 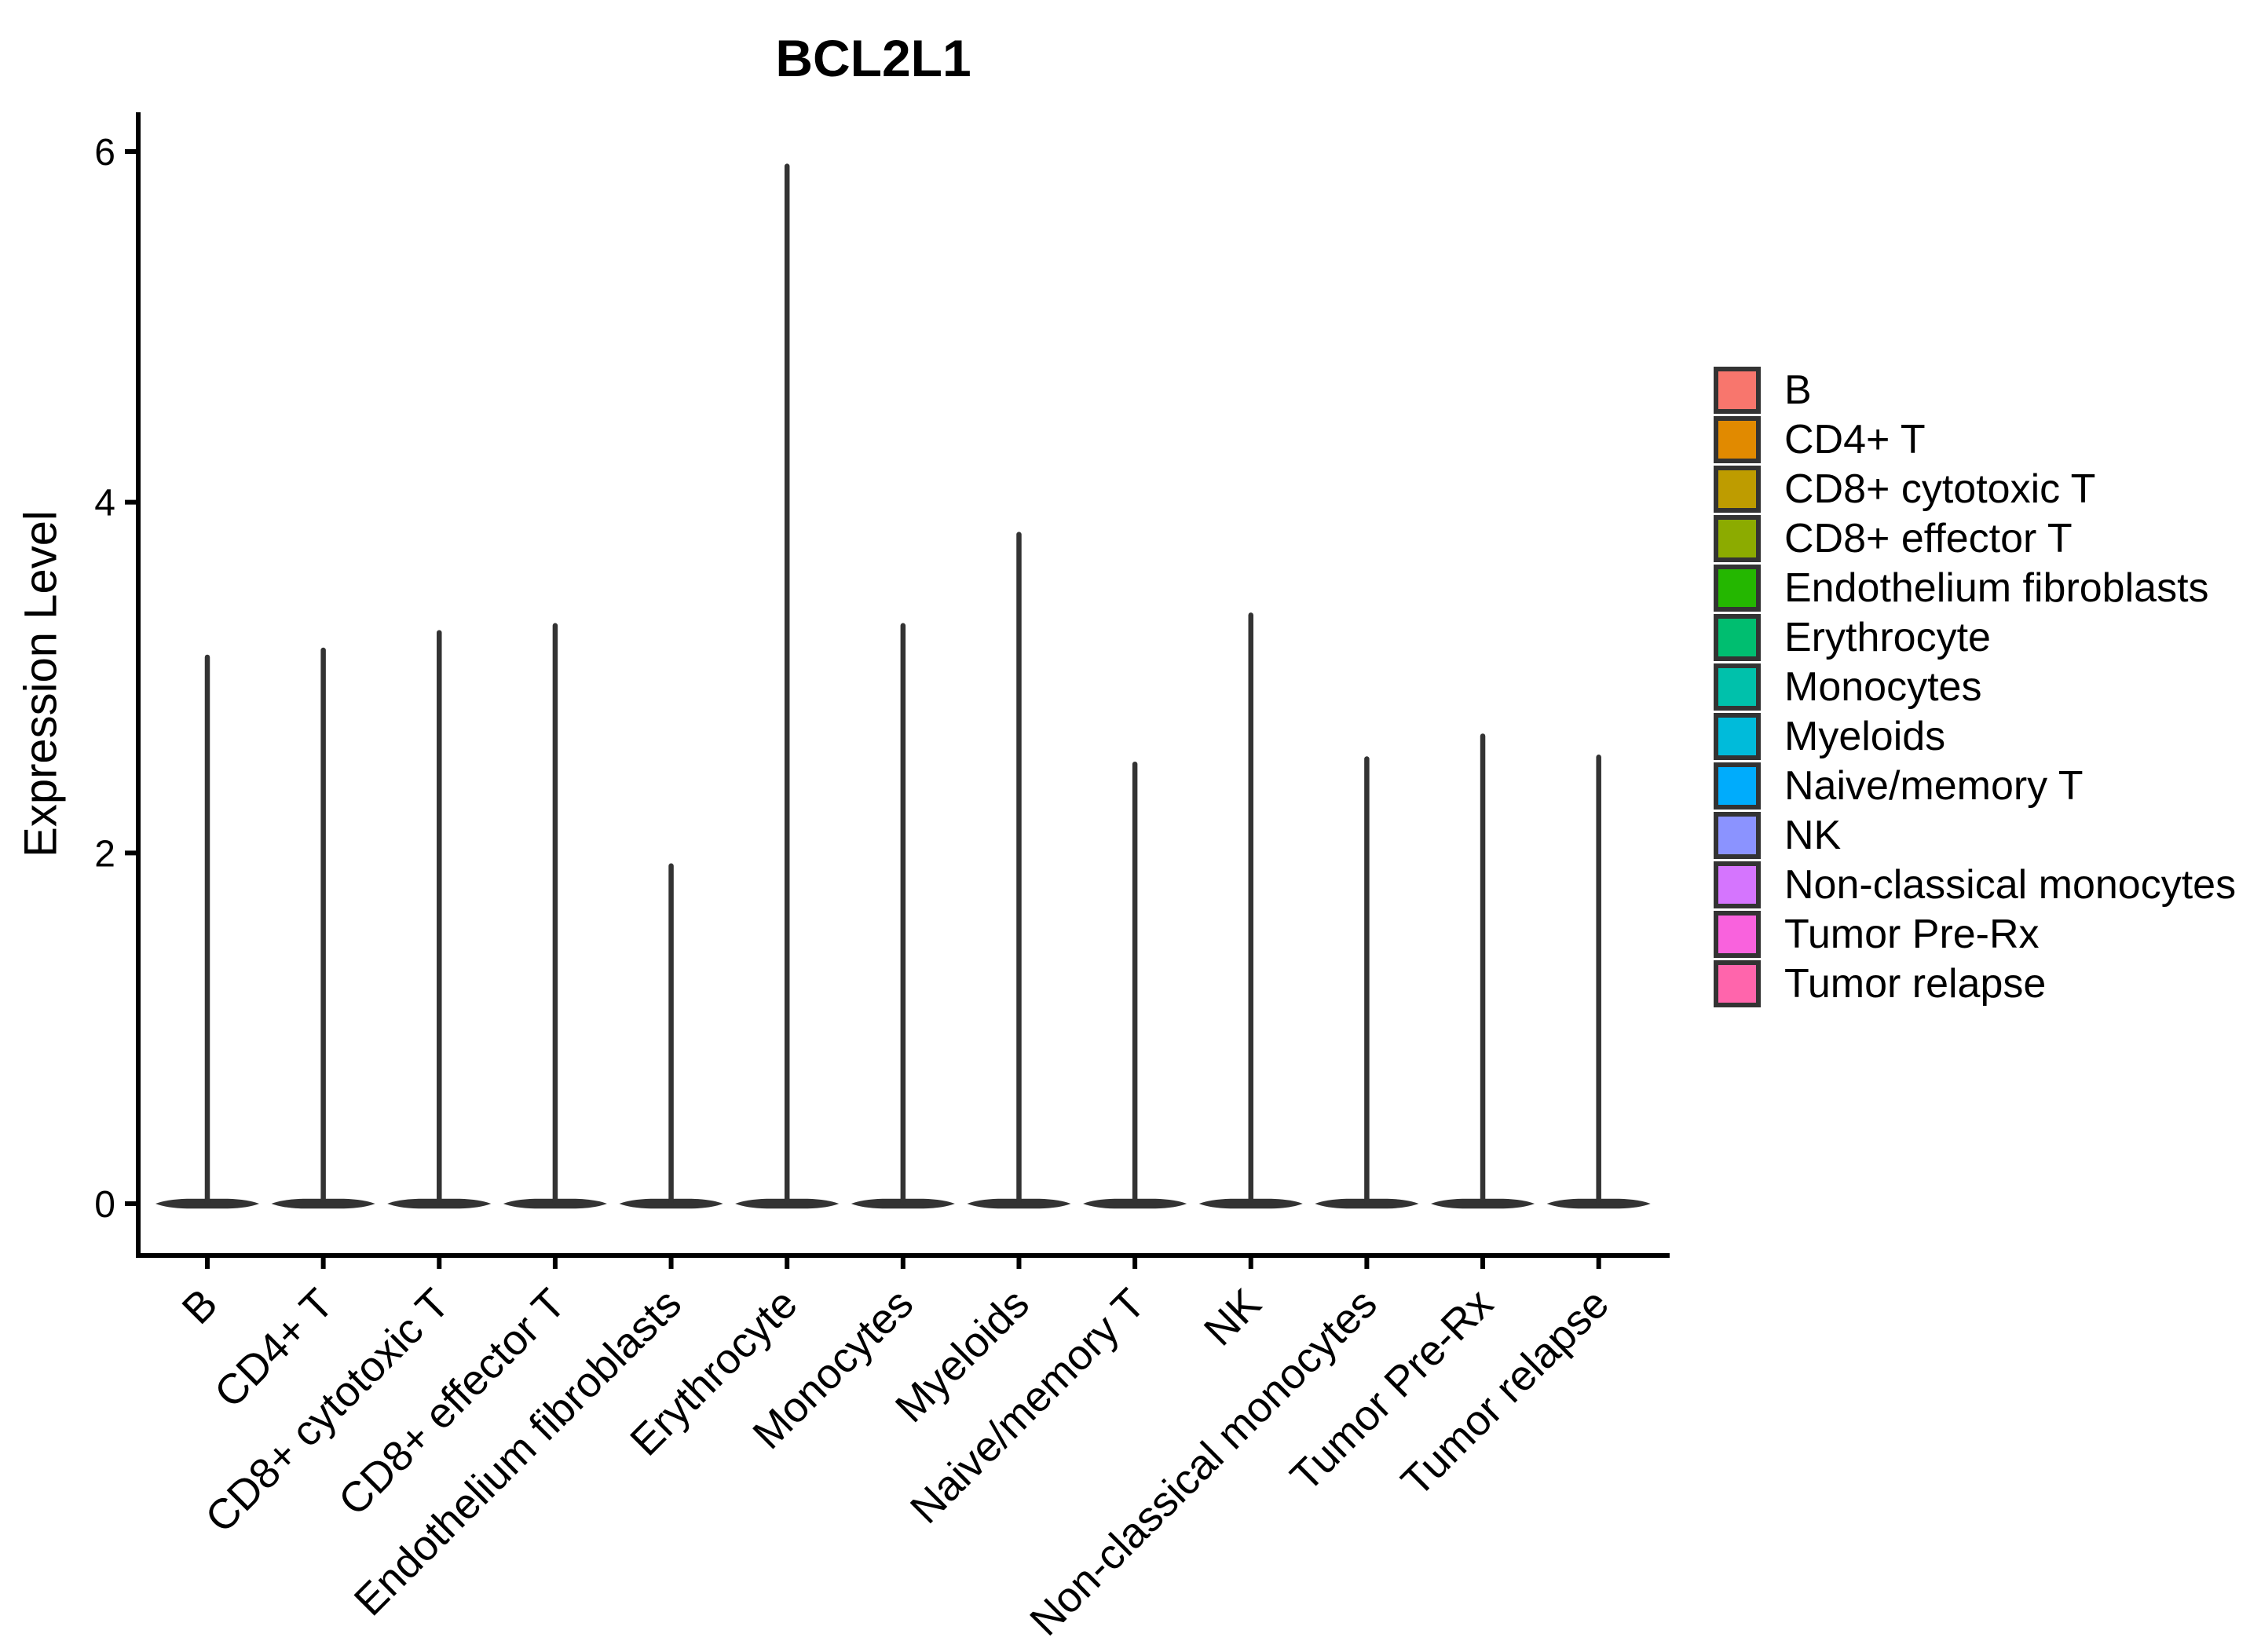 I want to click on legend-label: Naive/memory T, so click(x=1934, y=786).